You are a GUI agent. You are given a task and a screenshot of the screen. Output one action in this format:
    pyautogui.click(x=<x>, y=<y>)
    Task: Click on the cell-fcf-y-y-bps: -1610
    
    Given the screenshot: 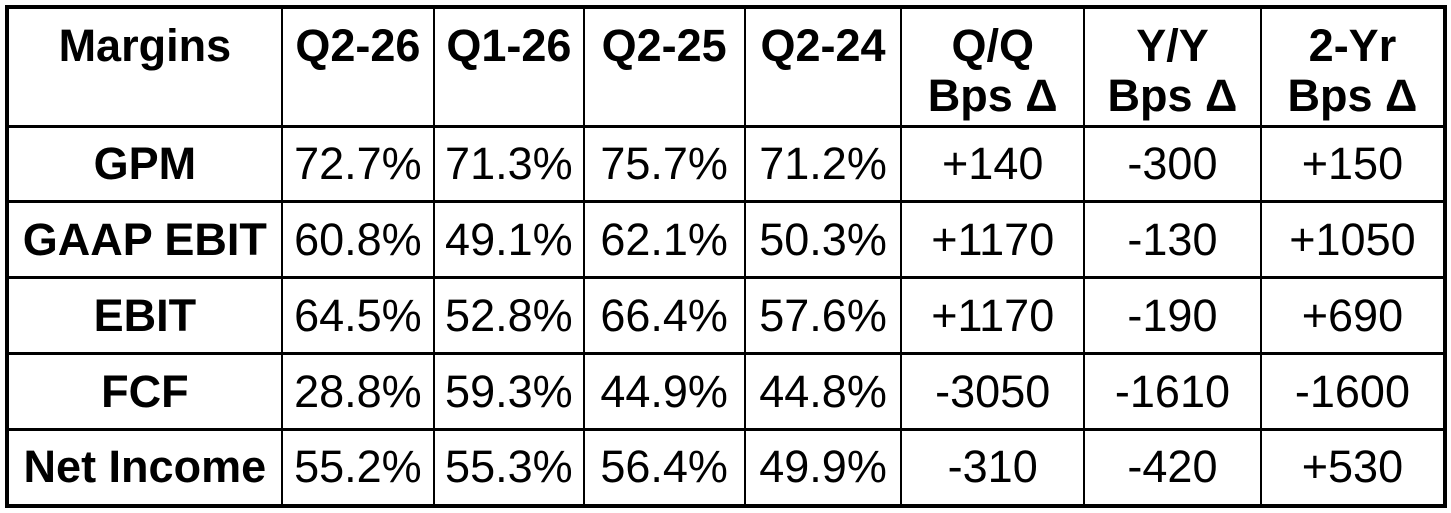 What is the action you would take?
    pyautogui.click(x=1172, y=391)
    